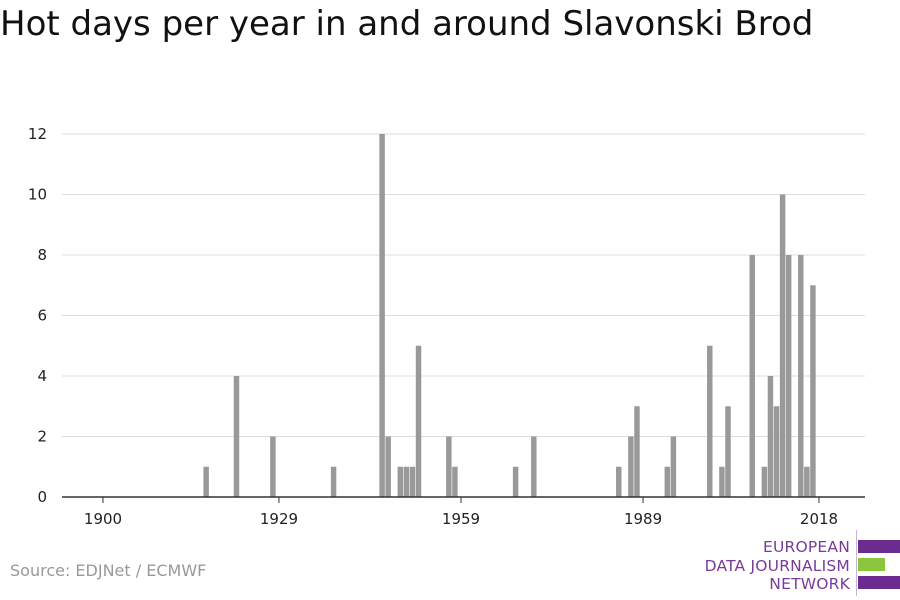 Image resolution: width=900 pixels, height=600 pixels. I want to click on bar-2013, so click(788, 376).